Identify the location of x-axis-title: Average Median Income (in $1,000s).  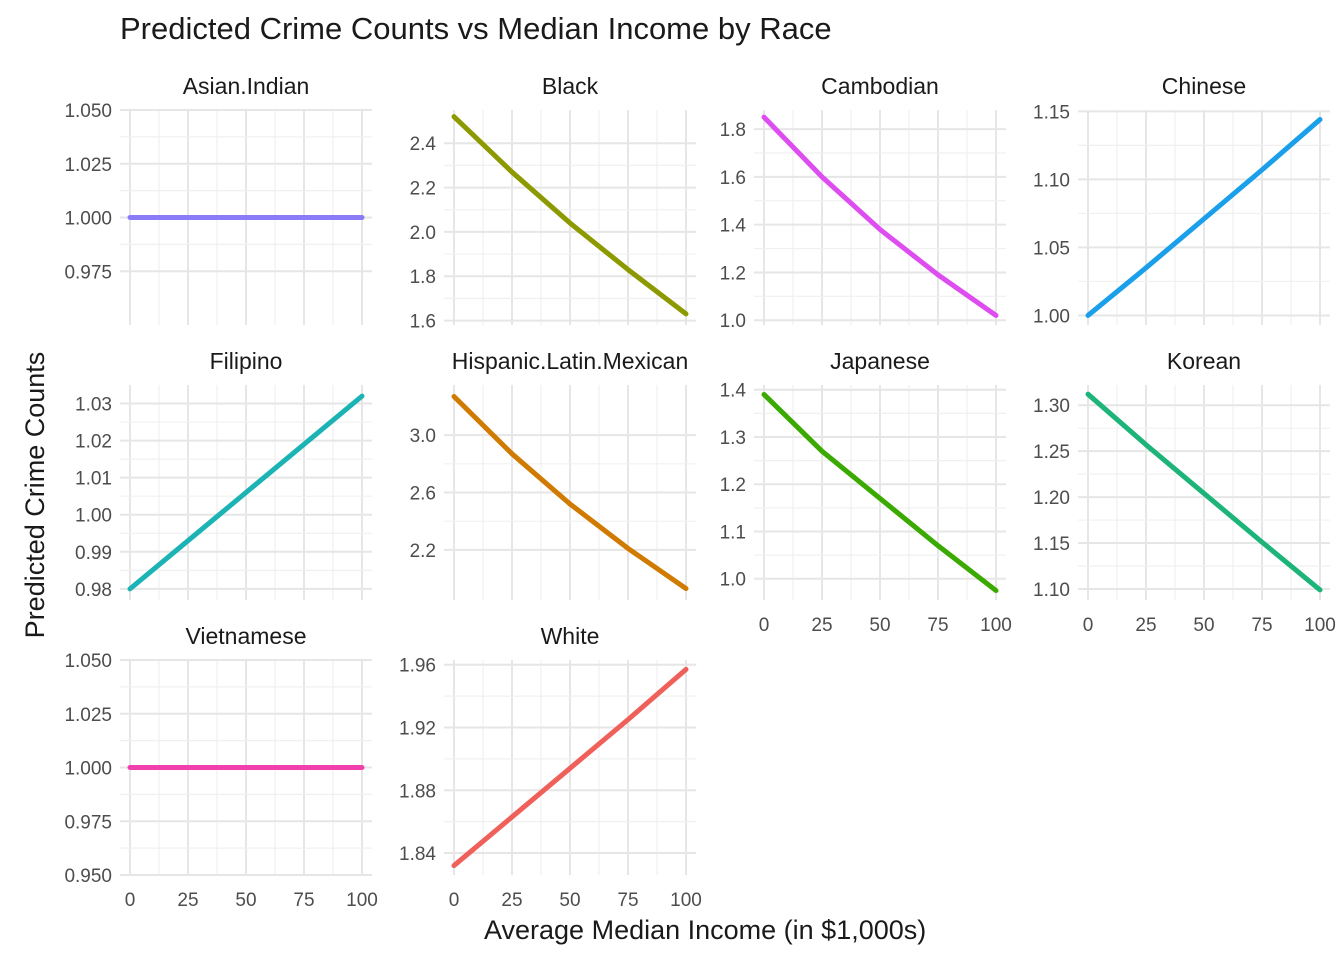
(705, 930).